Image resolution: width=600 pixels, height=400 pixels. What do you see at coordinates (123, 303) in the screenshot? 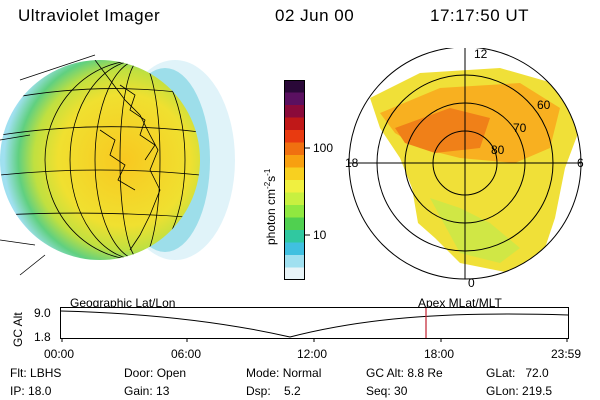
I see `geographic-caption: Geographic Lat/Lon` at bounding box center [123, 303].